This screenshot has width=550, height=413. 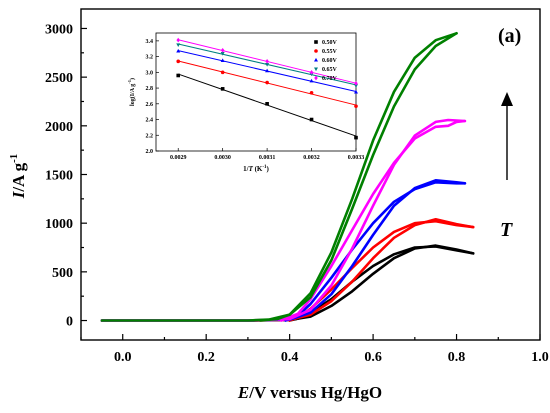 I want to click on inset-x-tick-label: 0.0030, so click(x=222, y=158).